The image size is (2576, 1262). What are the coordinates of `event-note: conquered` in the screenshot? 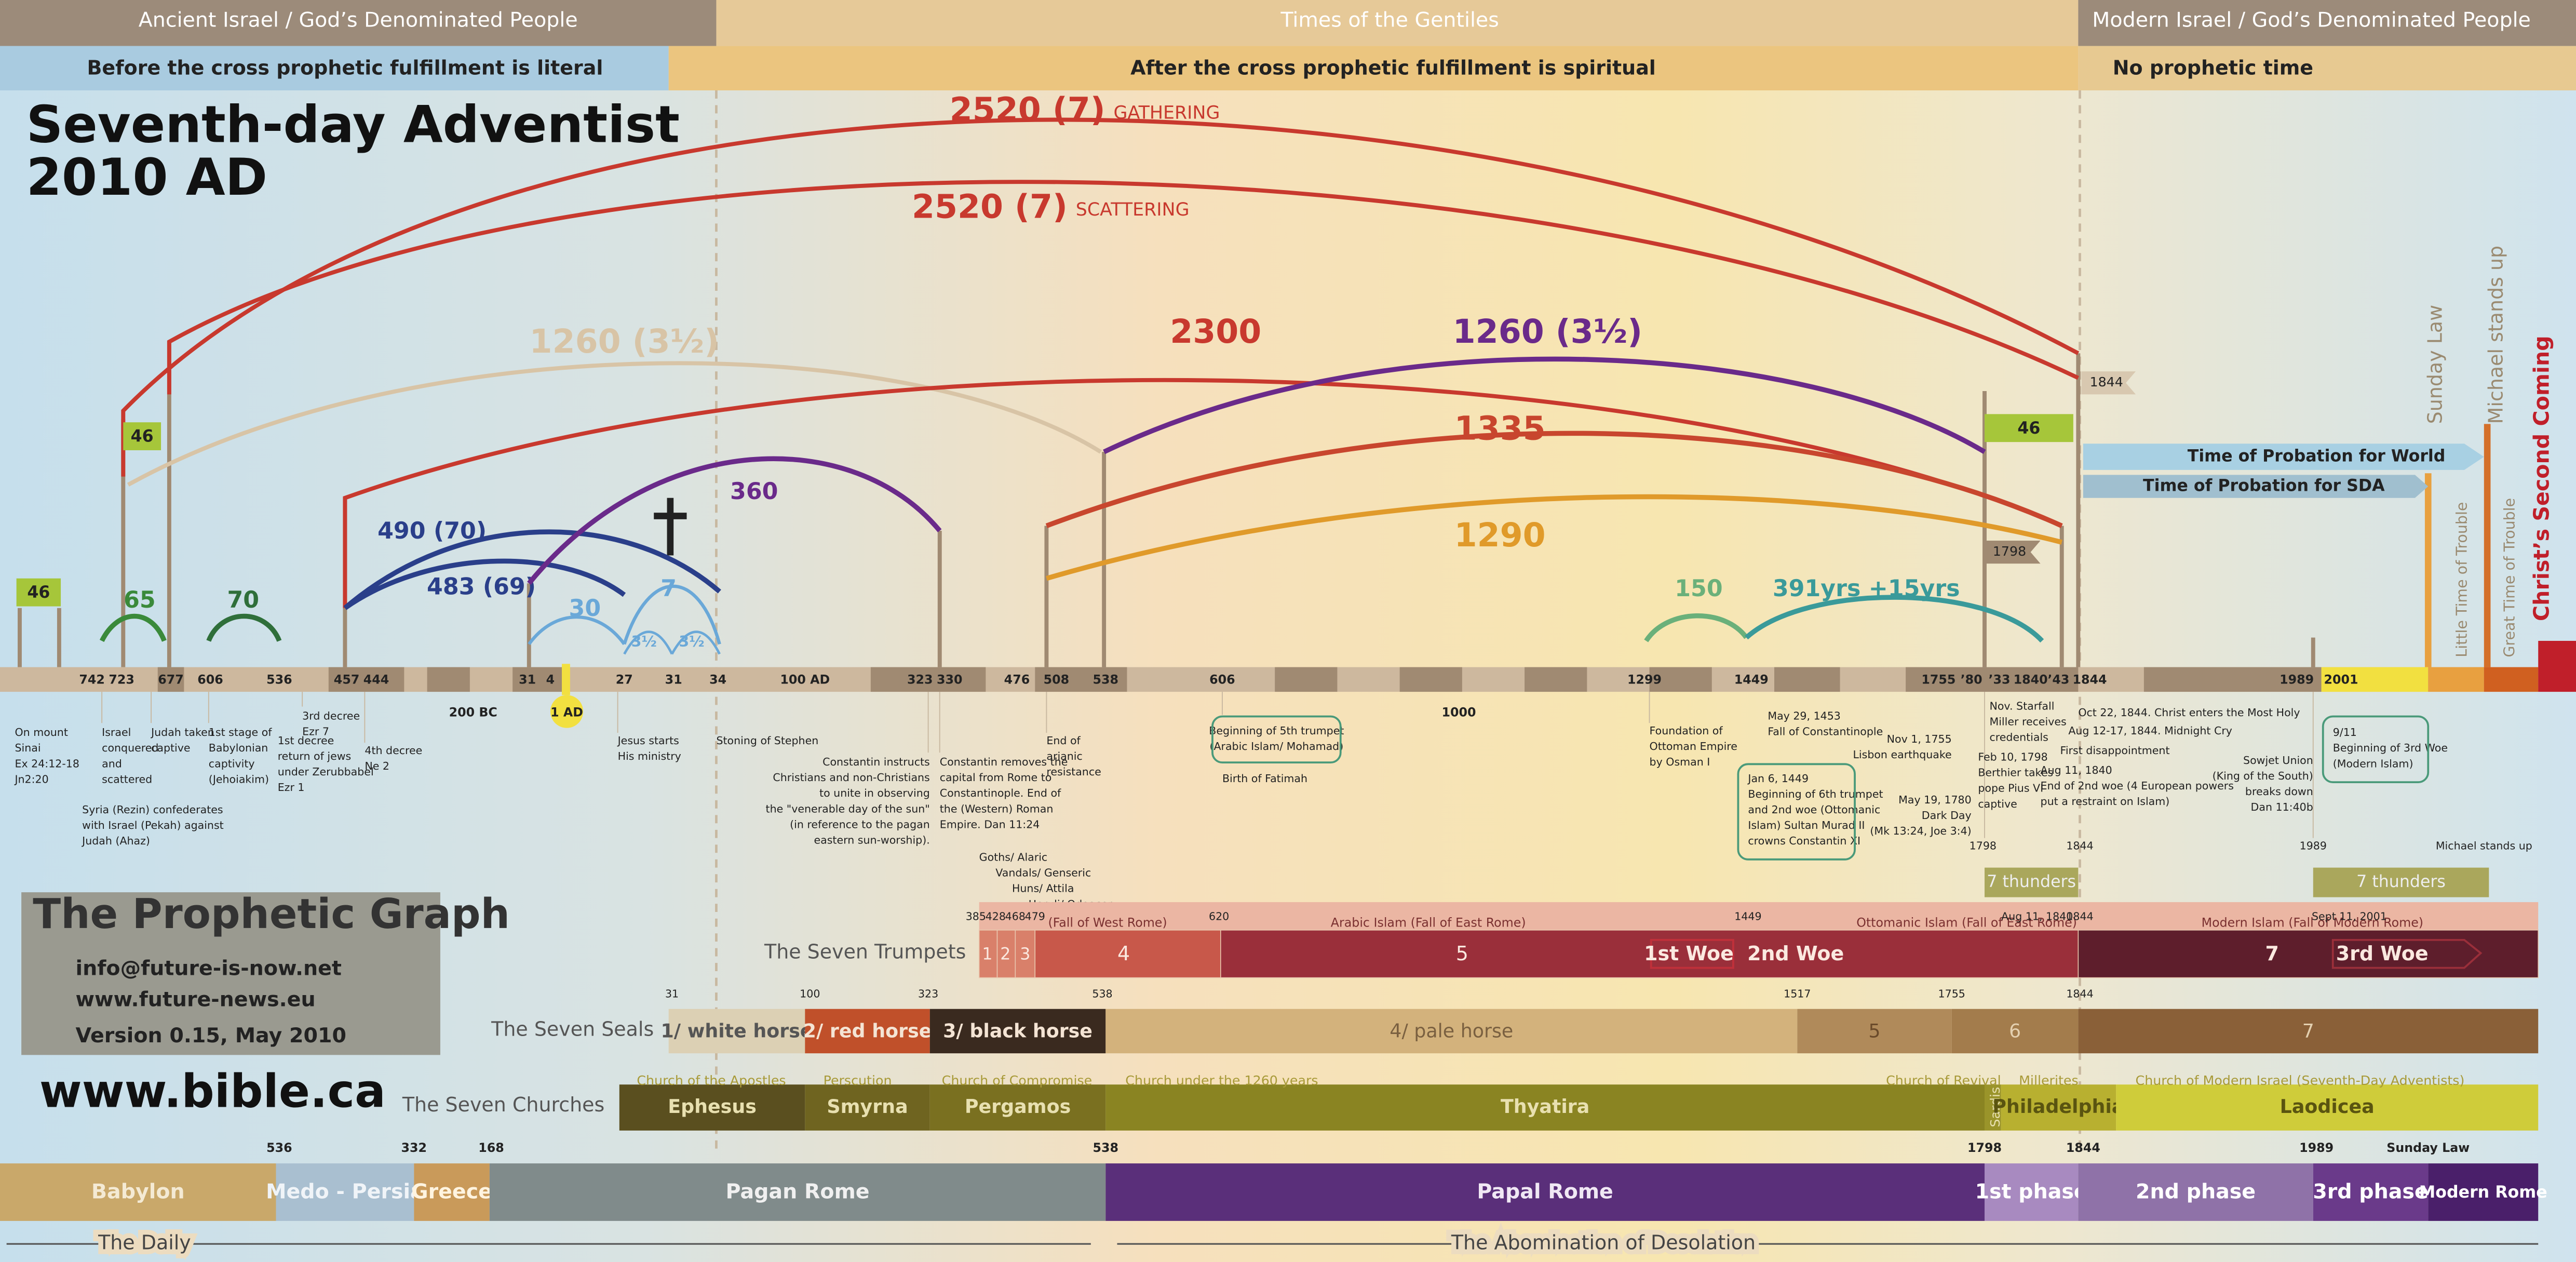 It's located at (130, 748).